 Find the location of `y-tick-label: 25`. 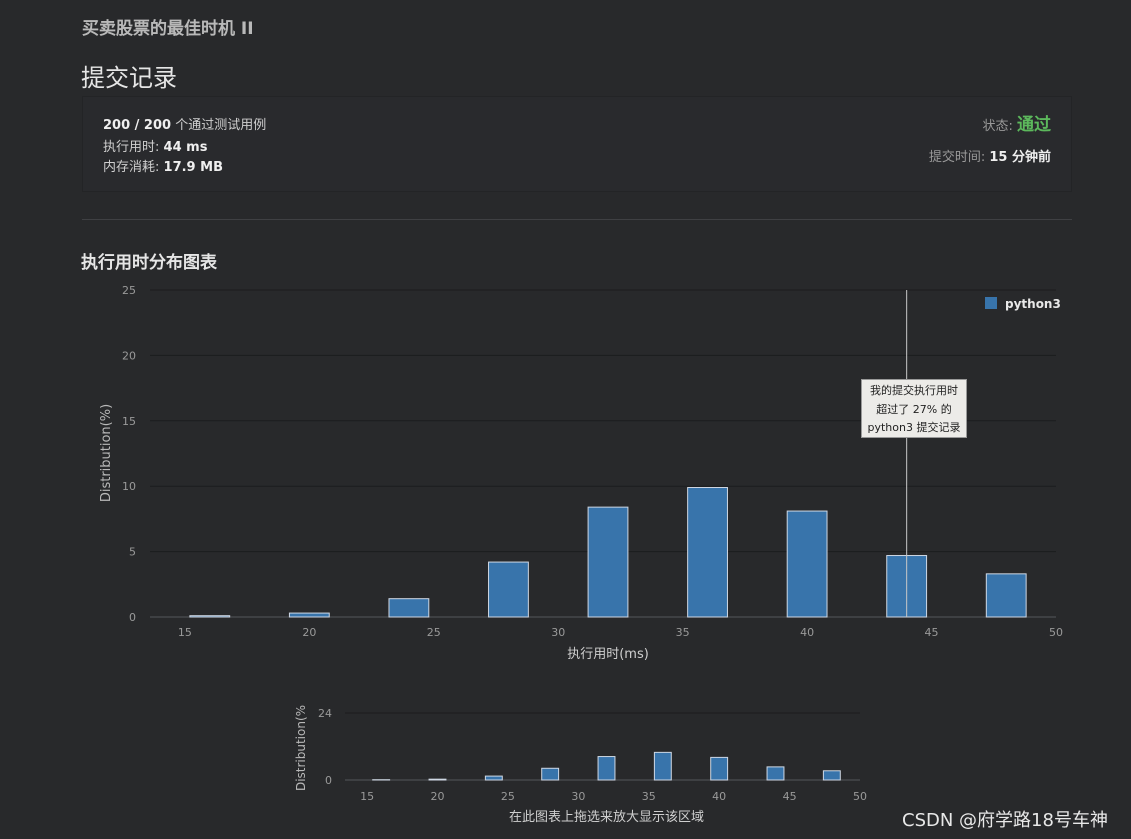

y-tick-label: 25 is located at coordinates (129, 290).